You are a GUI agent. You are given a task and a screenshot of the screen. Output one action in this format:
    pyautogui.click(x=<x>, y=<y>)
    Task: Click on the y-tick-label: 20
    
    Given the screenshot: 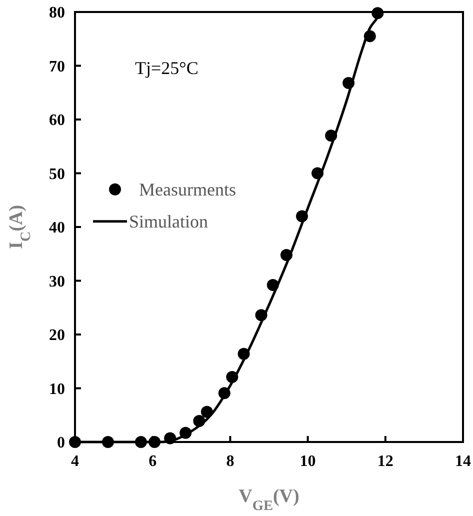 What is the action you would take?
    pyautogui.click(x=57, y=335)
    